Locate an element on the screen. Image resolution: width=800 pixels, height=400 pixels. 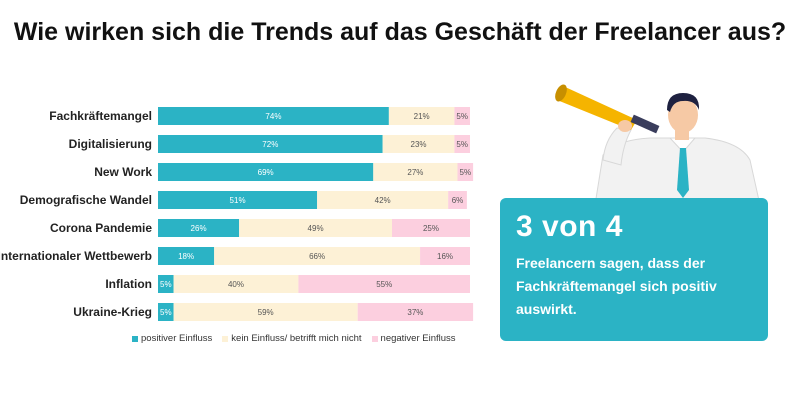
megaphone-man-illustration is located at coordinates (658, 144).